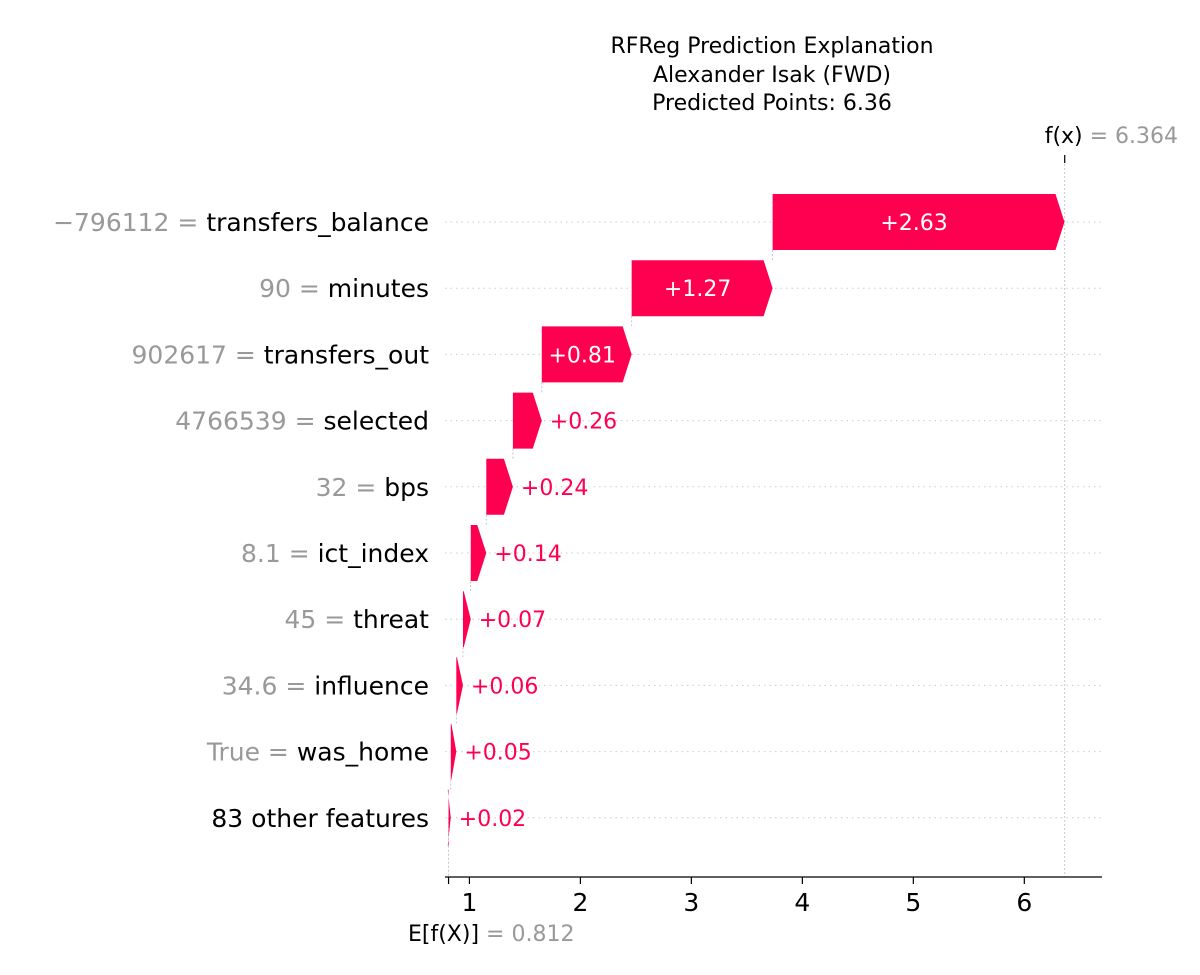  What do you see at coordinates (526, 934) in the screenshot?
I see `base-number: = 0.812` at bounding box center [526, 934].